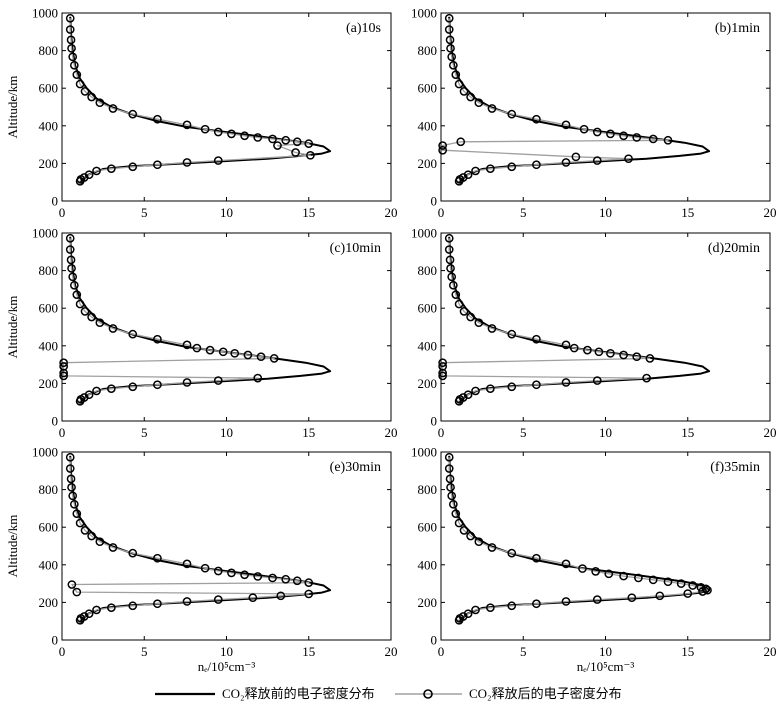  Describe the element at coordinates (12, 107) in the screenshot. I see `y-axis-label: Altitude/km` at that location.